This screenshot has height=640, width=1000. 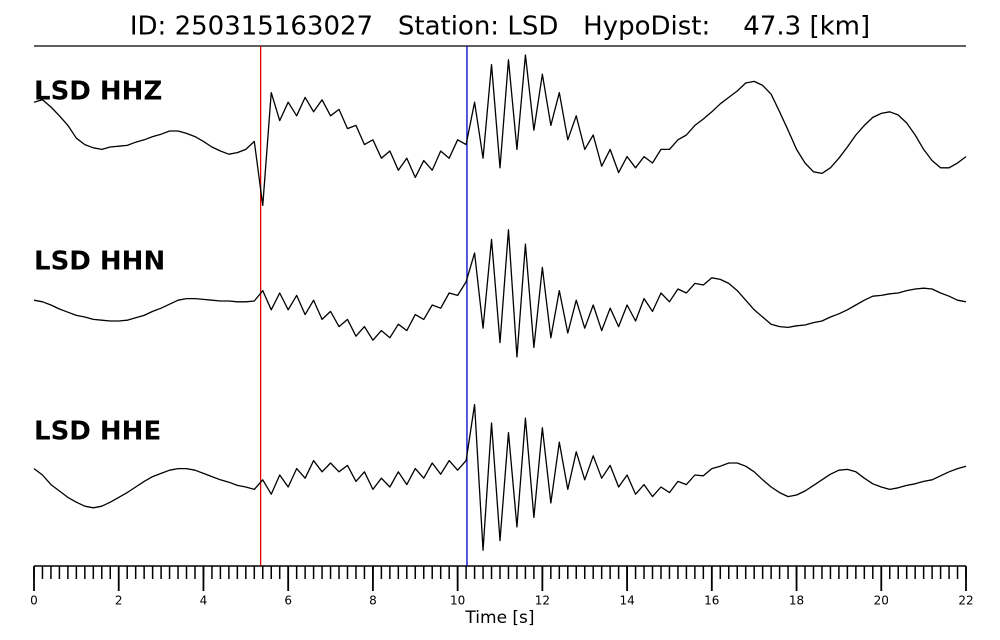 What do you see at coordinates (542, 601) in the screenshot?
I see `x-tick-label: 12` at bounding box center [542, 601].